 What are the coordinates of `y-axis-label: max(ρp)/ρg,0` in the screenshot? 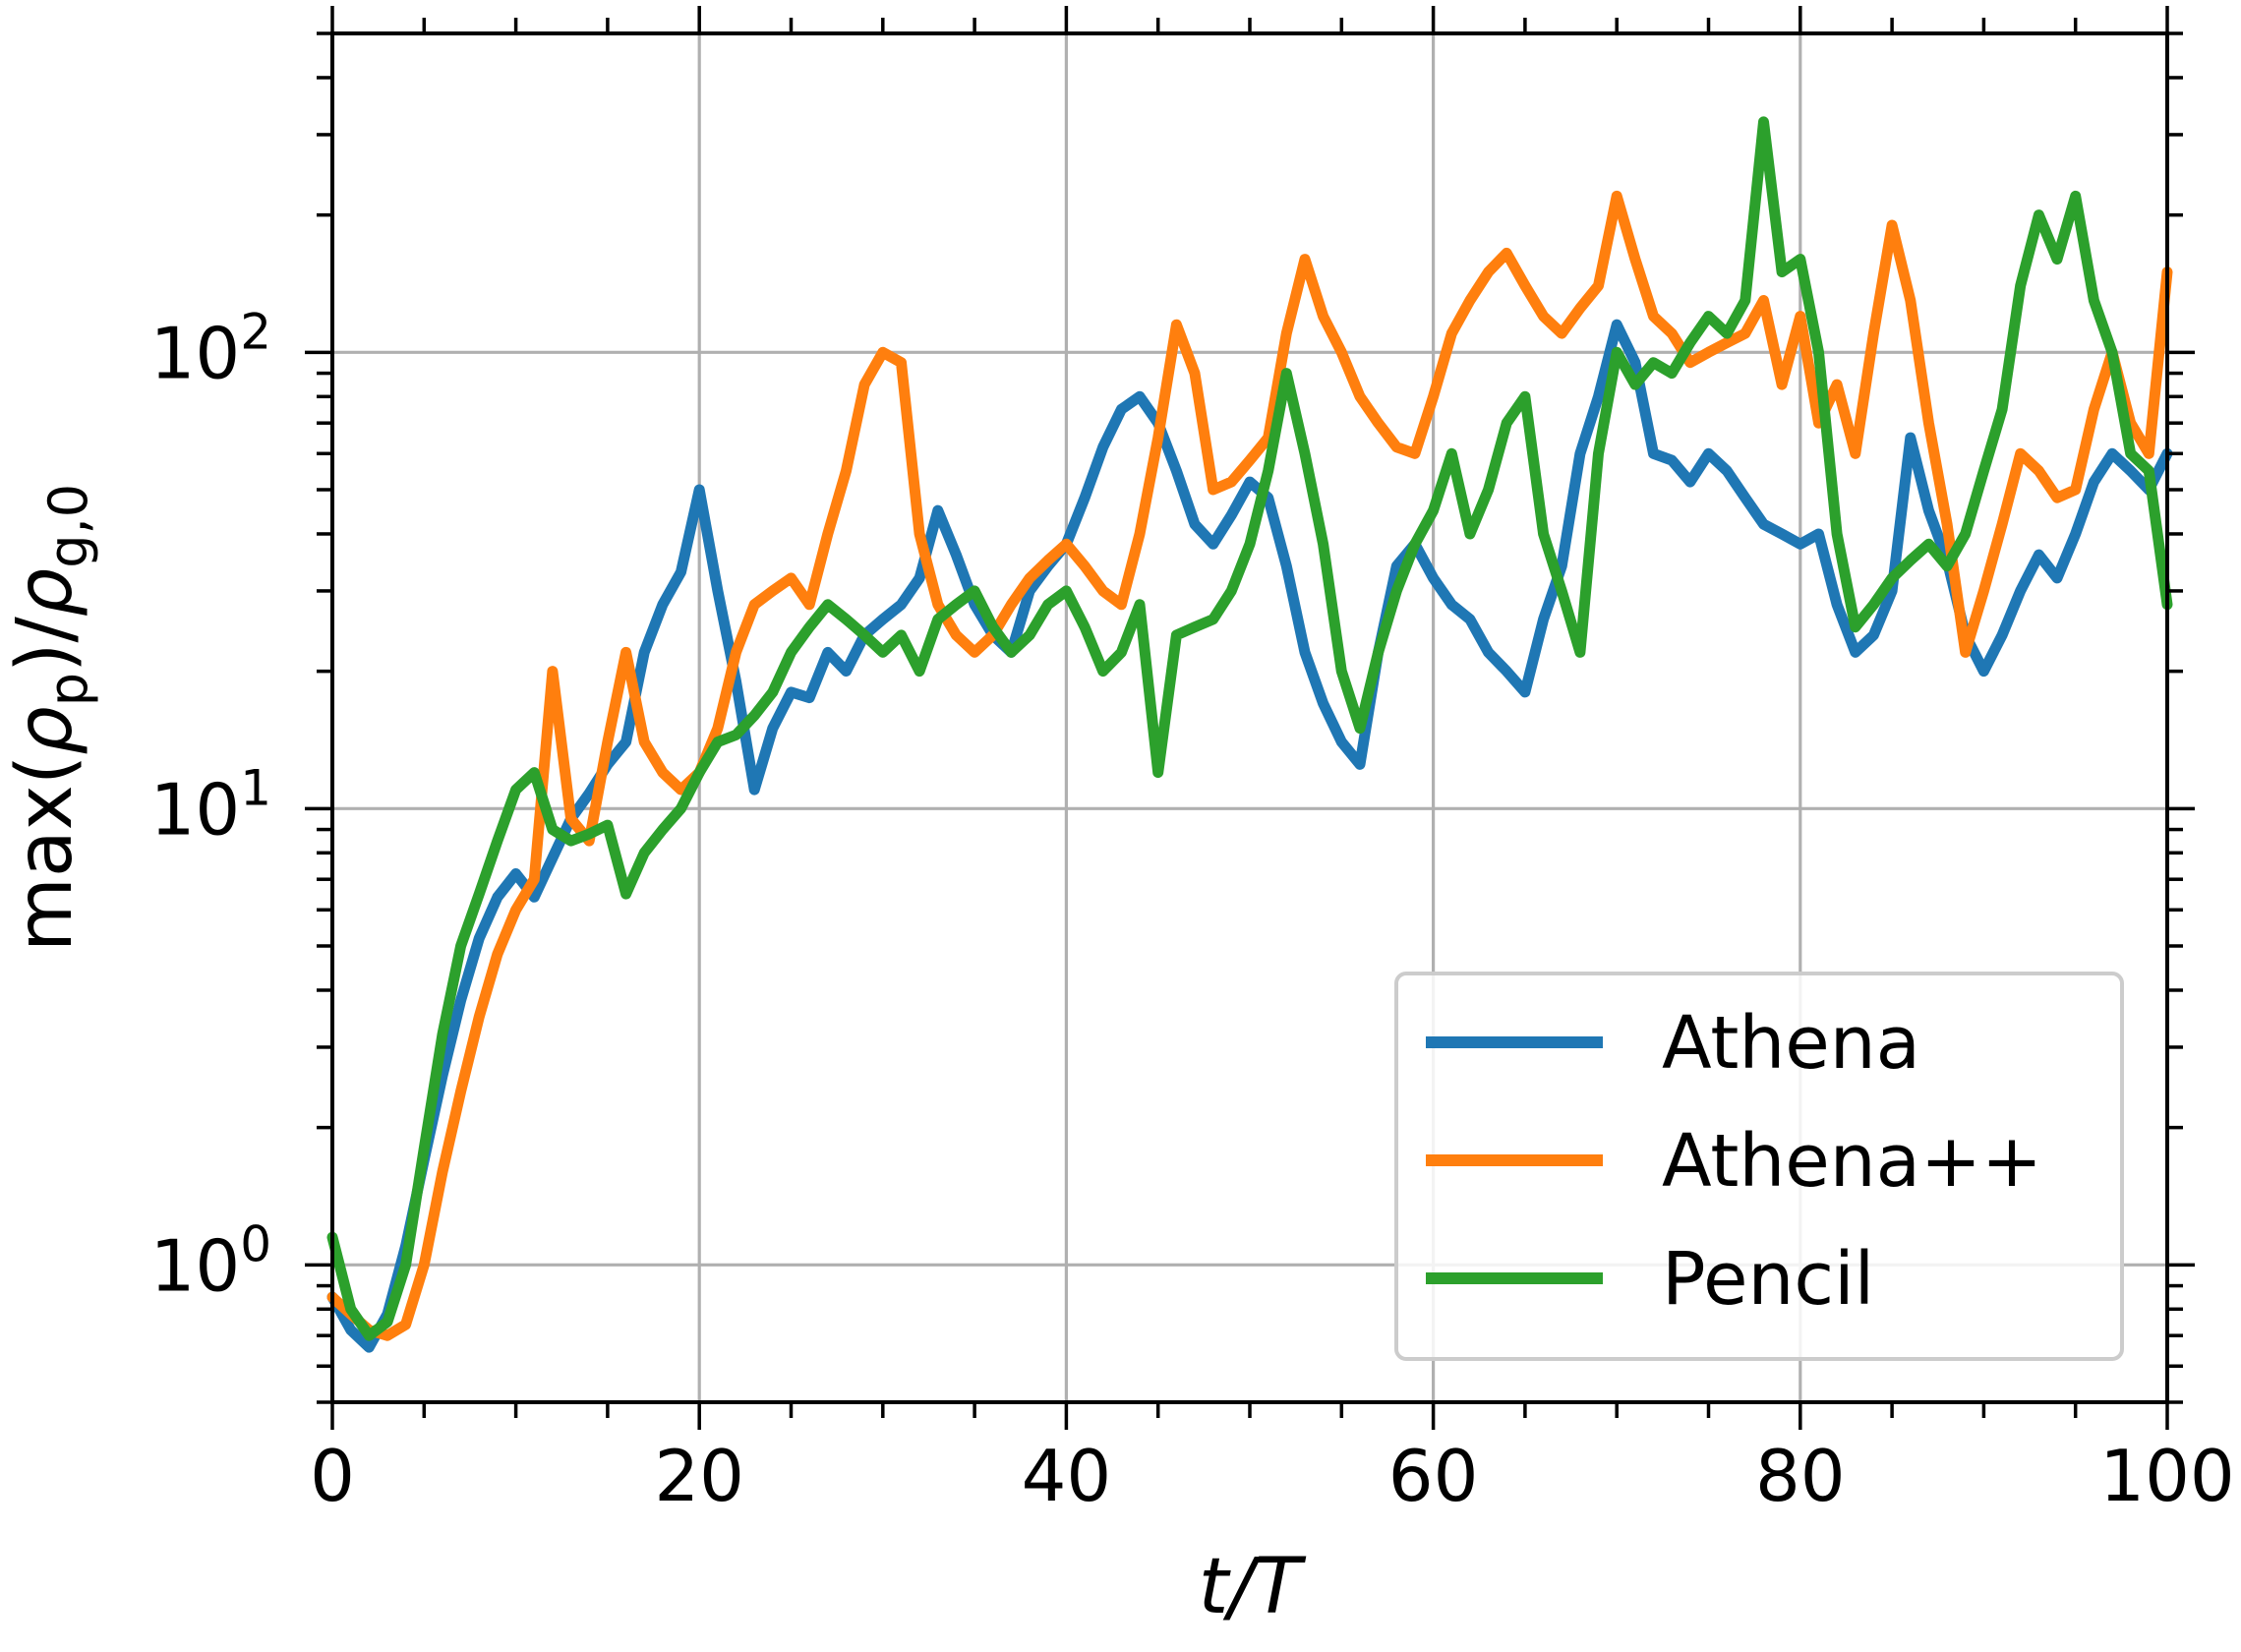 It's located at (50, 718).